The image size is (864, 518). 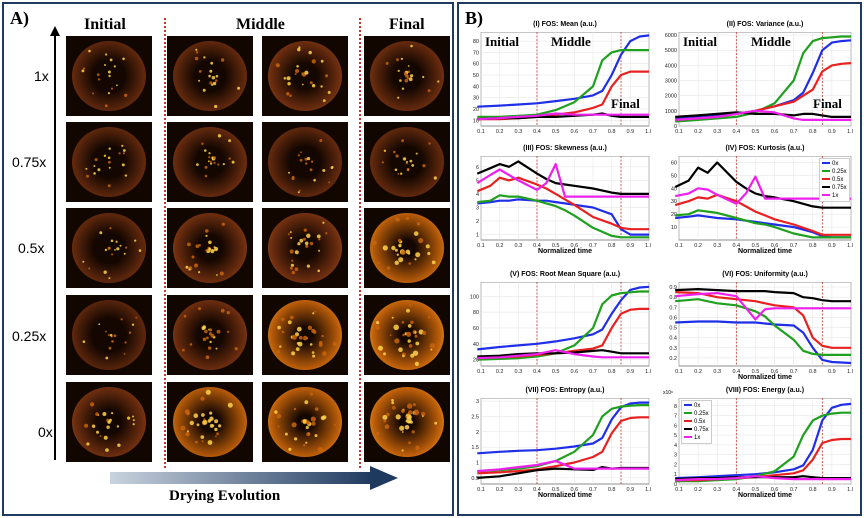 What do you see at coordinates (834, 164) in the screenshot?
I see `legend-item: 0x` at bounding box center [834, 164].